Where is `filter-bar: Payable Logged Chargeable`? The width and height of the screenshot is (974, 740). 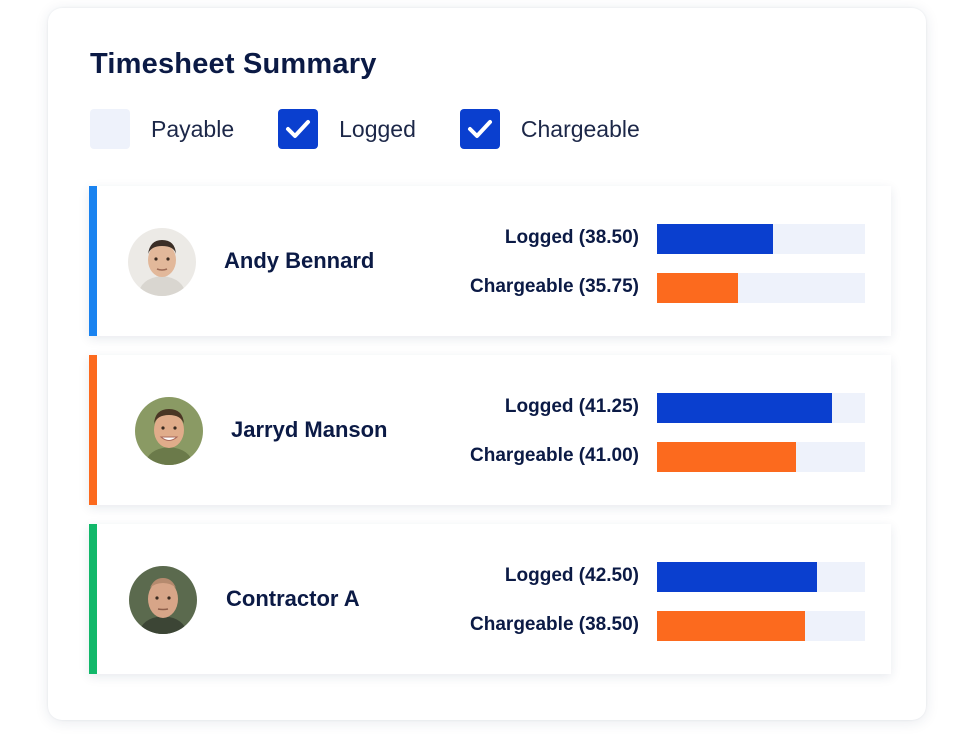 filter-bar: Payable Logged Chargeable is located at coordinates (387, 129).